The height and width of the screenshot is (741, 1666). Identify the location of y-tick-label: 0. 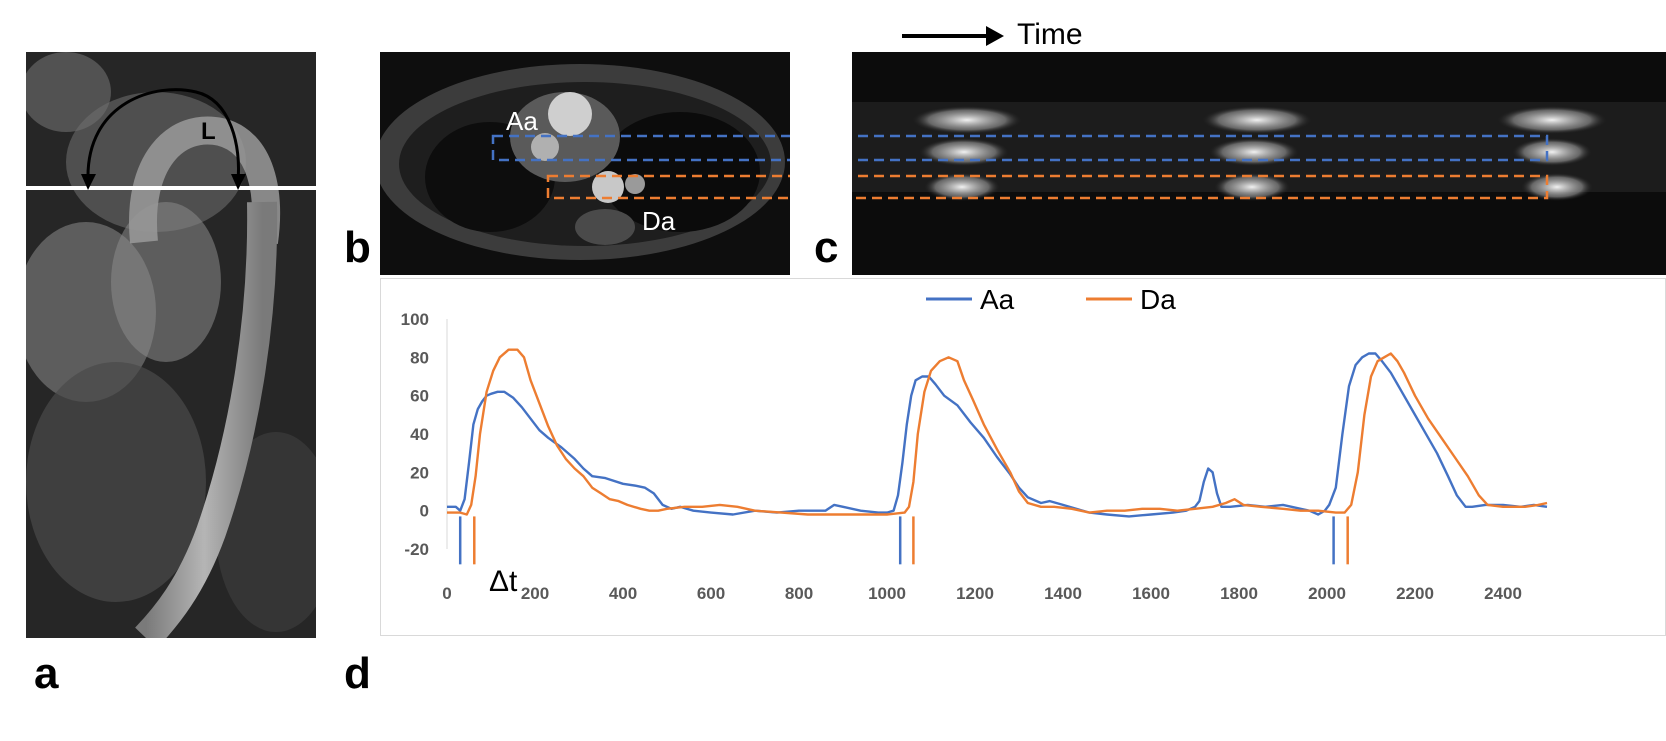
(424, 511).